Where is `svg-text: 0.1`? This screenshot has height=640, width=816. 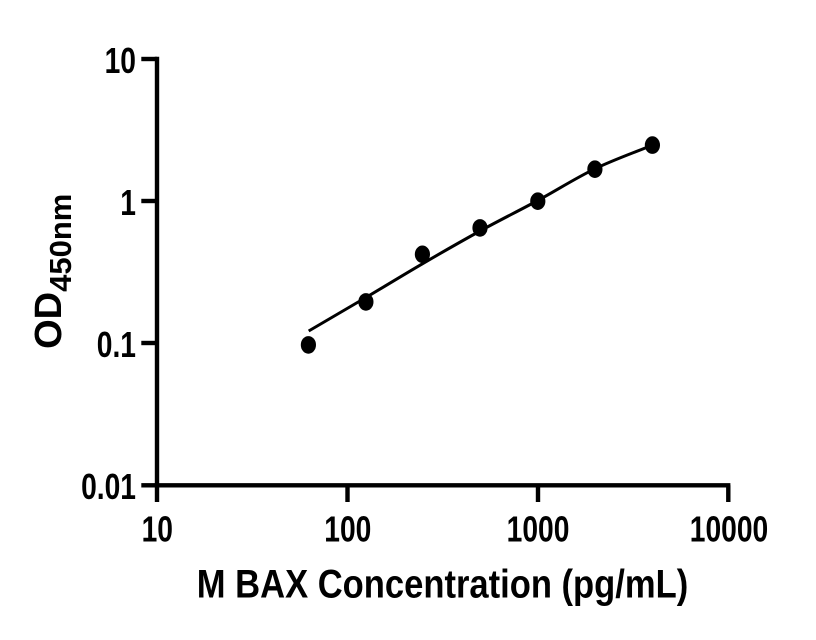 svg-text: 0.1 is located at coordinates (116, 345).